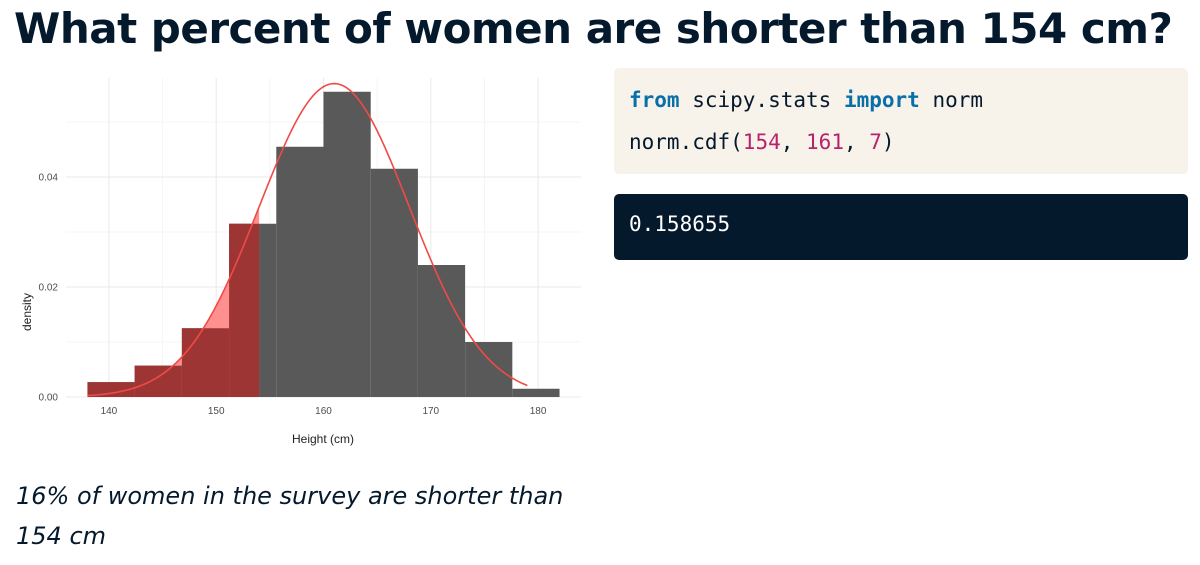  Describe the element at coordinates (27, 312) in the screenshot. I see `y-axis-label: density` at that location.